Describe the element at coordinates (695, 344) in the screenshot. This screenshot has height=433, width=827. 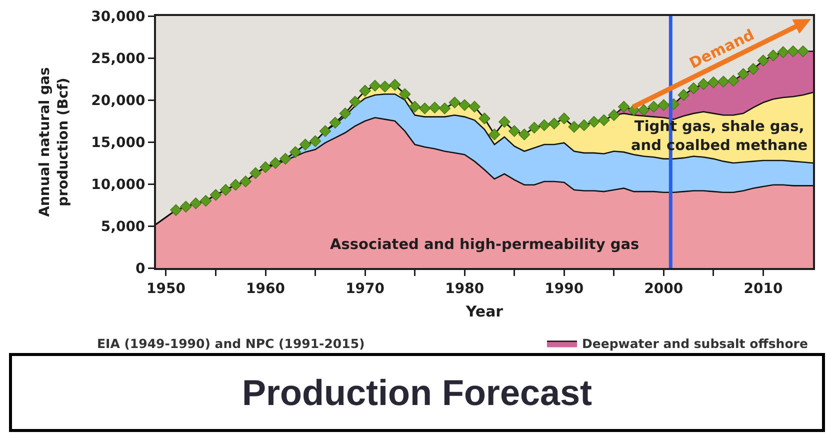
I see `legend-label: Deepwater and subsalt offshore` at that location.